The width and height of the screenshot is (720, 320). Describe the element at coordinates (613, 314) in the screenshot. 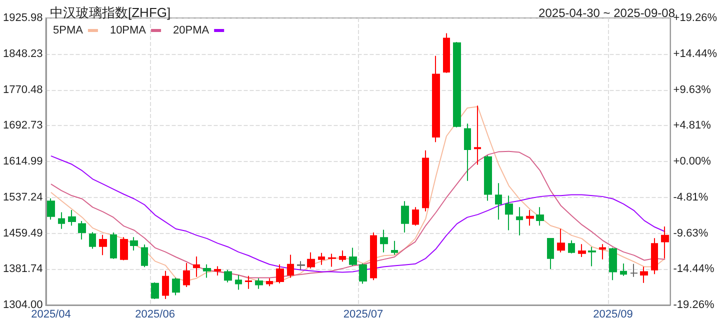

I see `x-tick-label: 2025/09` at that location.